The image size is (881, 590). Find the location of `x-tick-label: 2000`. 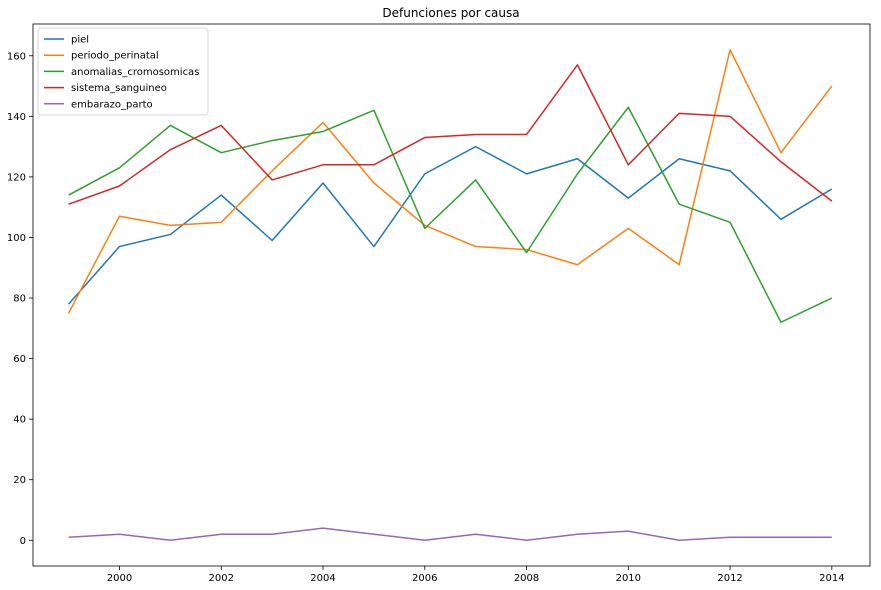

x-tick-label: 2000 is located at coordinates (119, 578).